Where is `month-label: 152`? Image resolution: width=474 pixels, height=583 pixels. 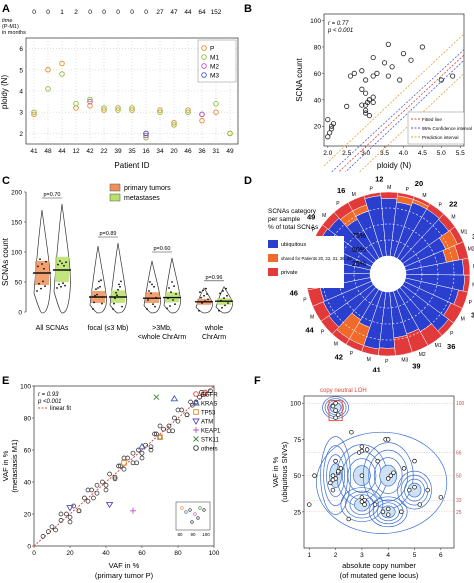 month-label: 152 is located at coordinates (216, 12).